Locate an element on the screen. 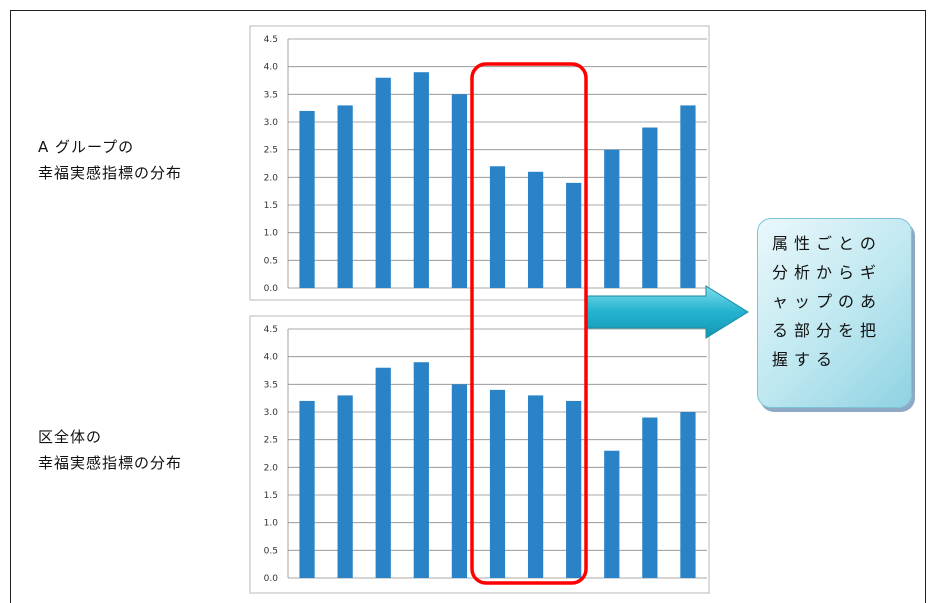  callout-box: 属性ごとの分析からギャップのある部分を把握する is located at coordinates (834, 313).